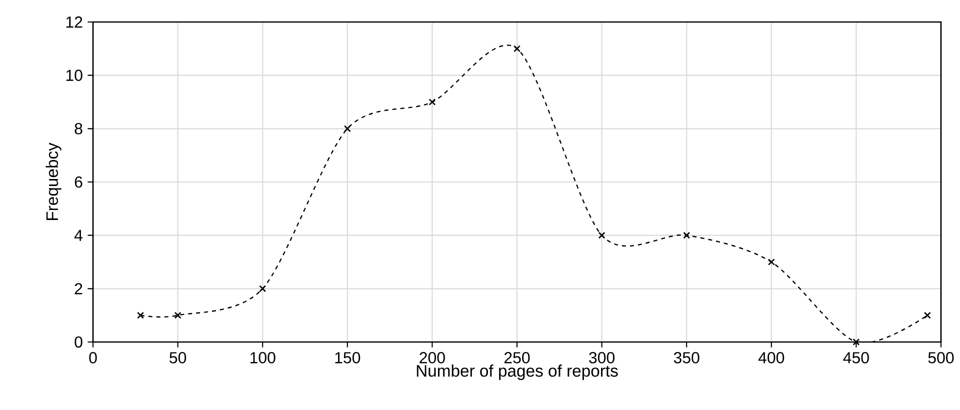 The image size is (960, 410). Describe the element at coordinates (941, 358) in the screenshot. I see `x-tick-label: 500` at that location.